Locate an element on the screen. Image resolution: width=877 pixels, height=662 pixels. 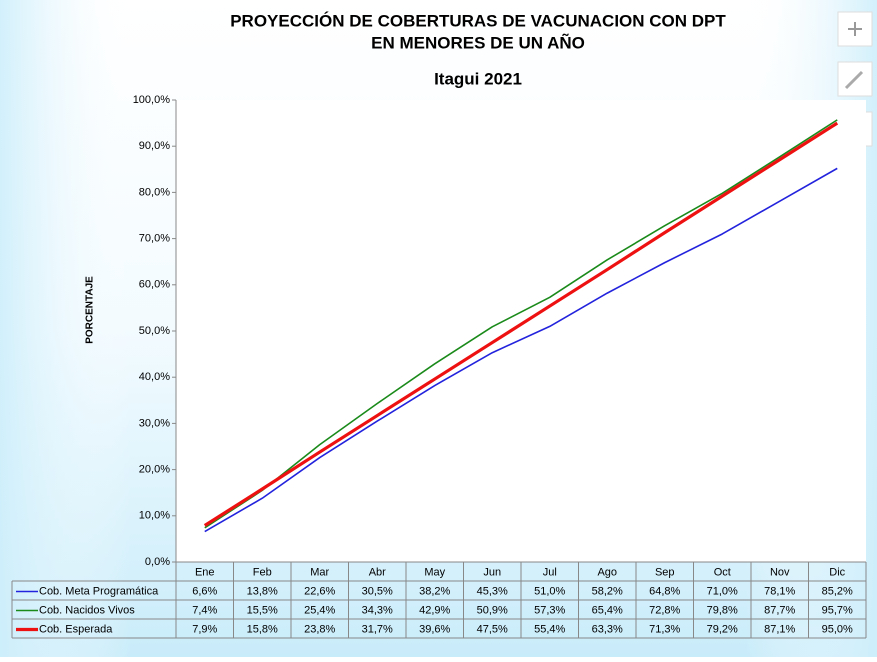
chart-title: EN MENORES DE UN AÑO is located at coordinates (478, 42).